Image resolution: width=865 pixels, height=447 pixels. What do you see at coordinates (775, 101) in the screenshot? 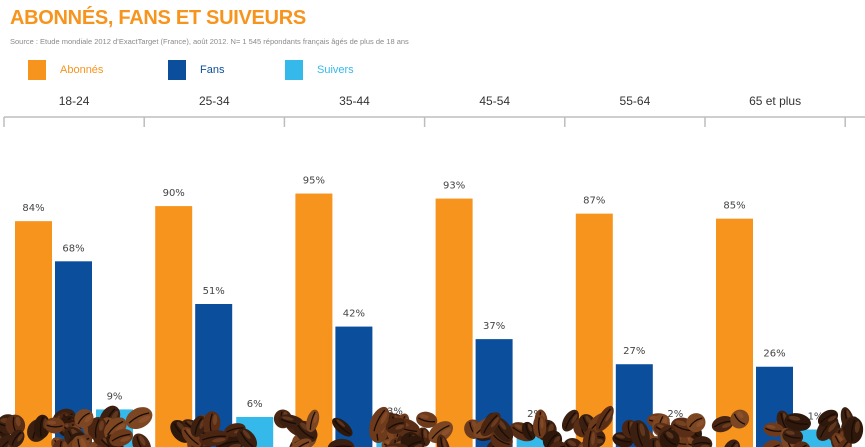
I see `category-label: 65 et plus` at bounding box center [775, 101].